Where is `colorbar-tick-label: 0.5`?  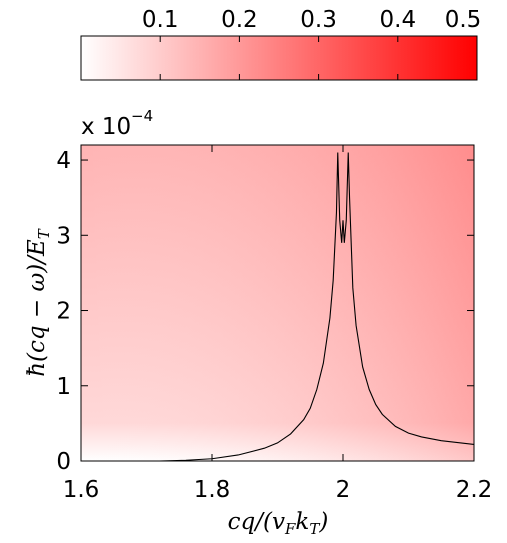
colorbar-tick-label: 0.5 is located at coordinates (463, 20).